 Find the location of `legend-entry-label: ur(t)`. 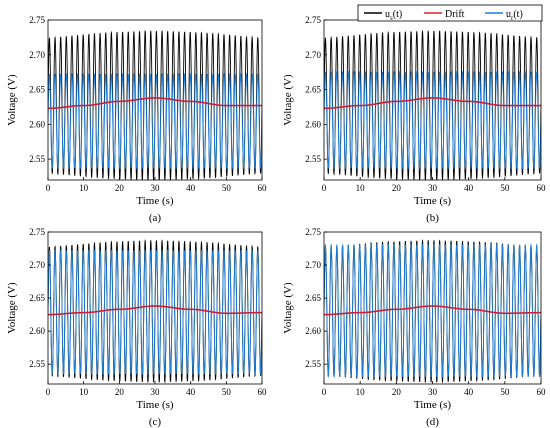

legend-entry-label: ur(t) is located at coordinates (514, 15).